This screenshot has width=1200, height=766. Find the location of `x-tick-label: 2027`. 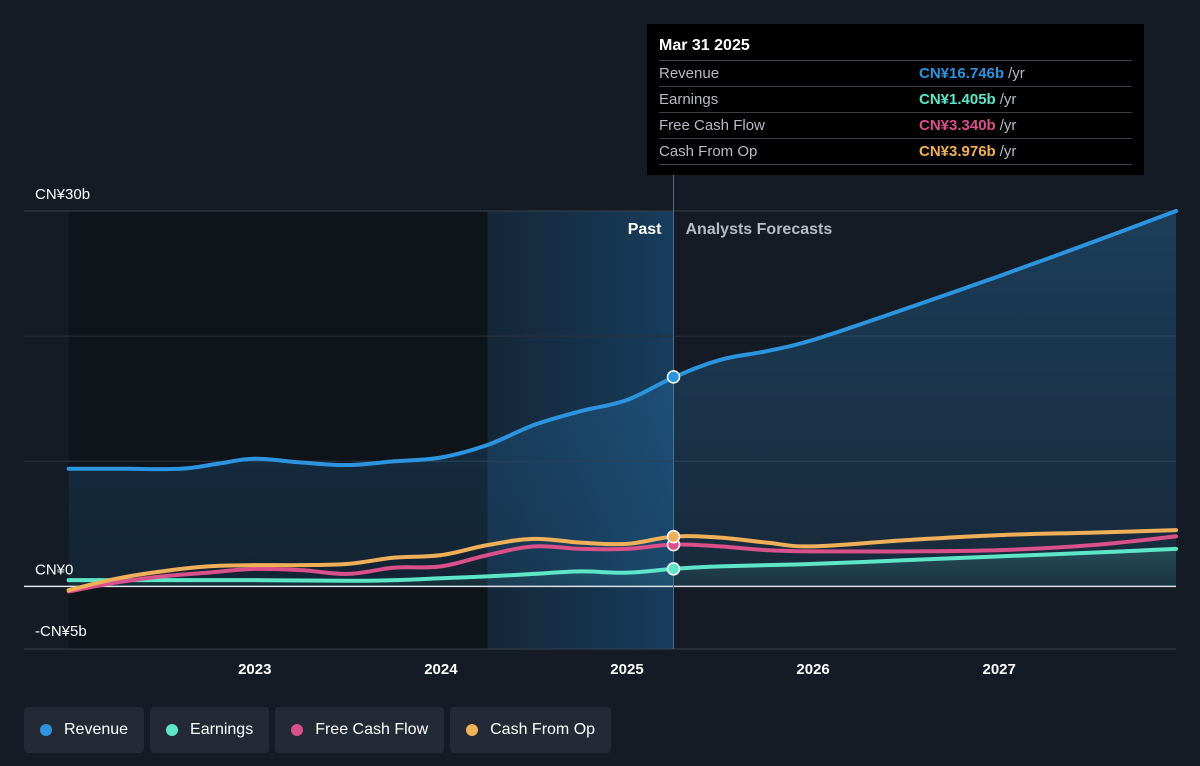

x-tick-label: 2027 is located at coordinates (999, 669).